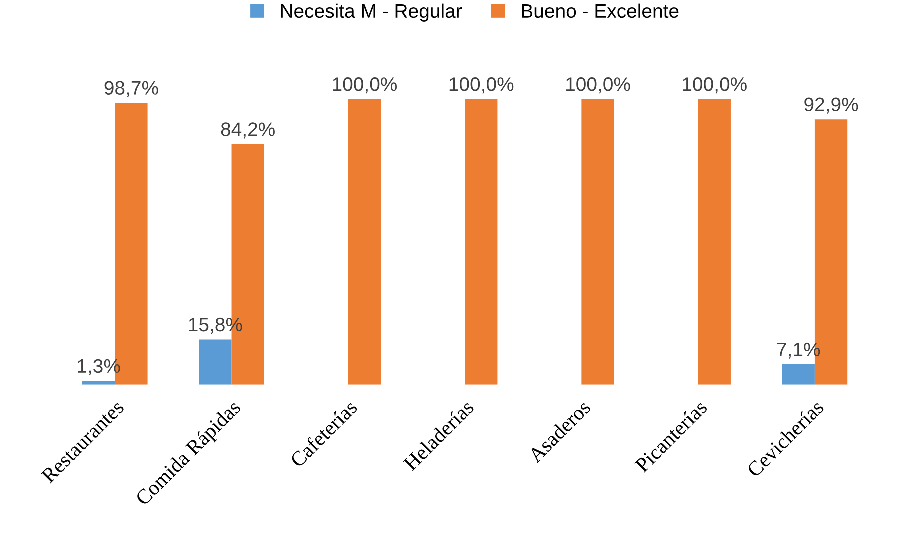  What do you see at coordinates (371, 13) in the screenshot?
I see `legend-label: Necesita M - Regular` at bounding box center [371, 13].